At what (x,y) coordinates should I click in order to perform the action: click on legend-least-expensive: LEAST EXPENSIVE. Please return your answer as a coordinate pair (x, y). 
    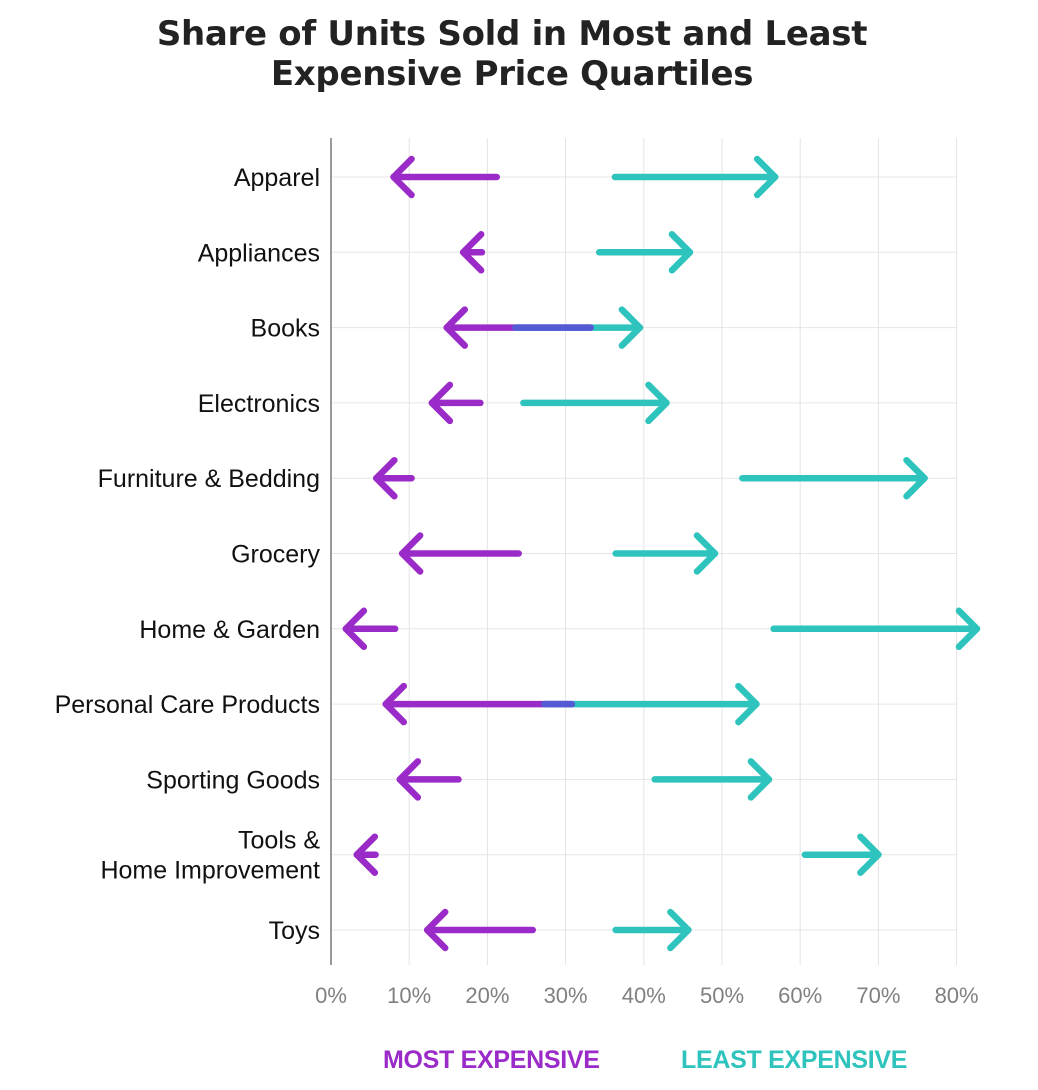
    Looking at the image, I should click on (794, 1060).